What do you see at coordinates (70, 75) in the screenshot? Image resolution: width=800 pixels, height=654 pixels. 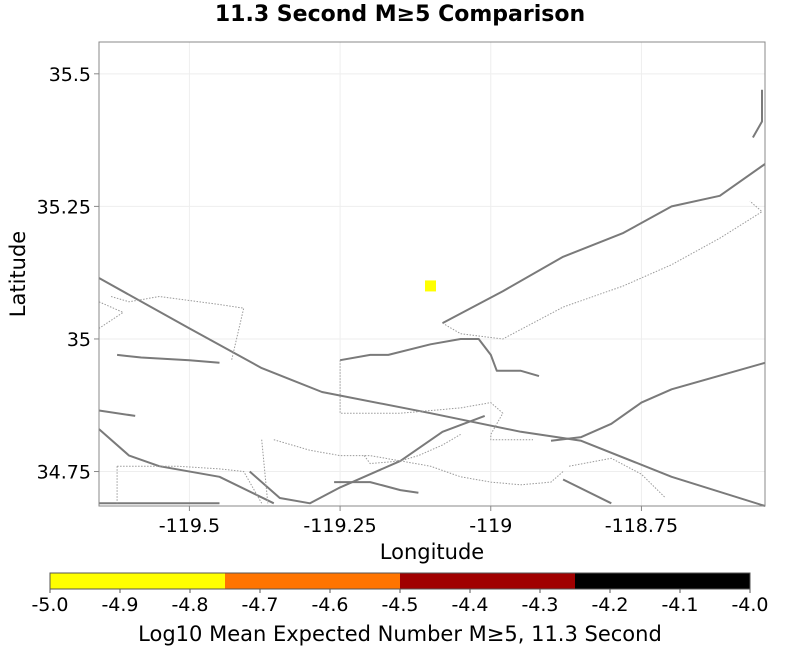 I see `y-tick-label: 35.5` at bounding box center [70, 75].